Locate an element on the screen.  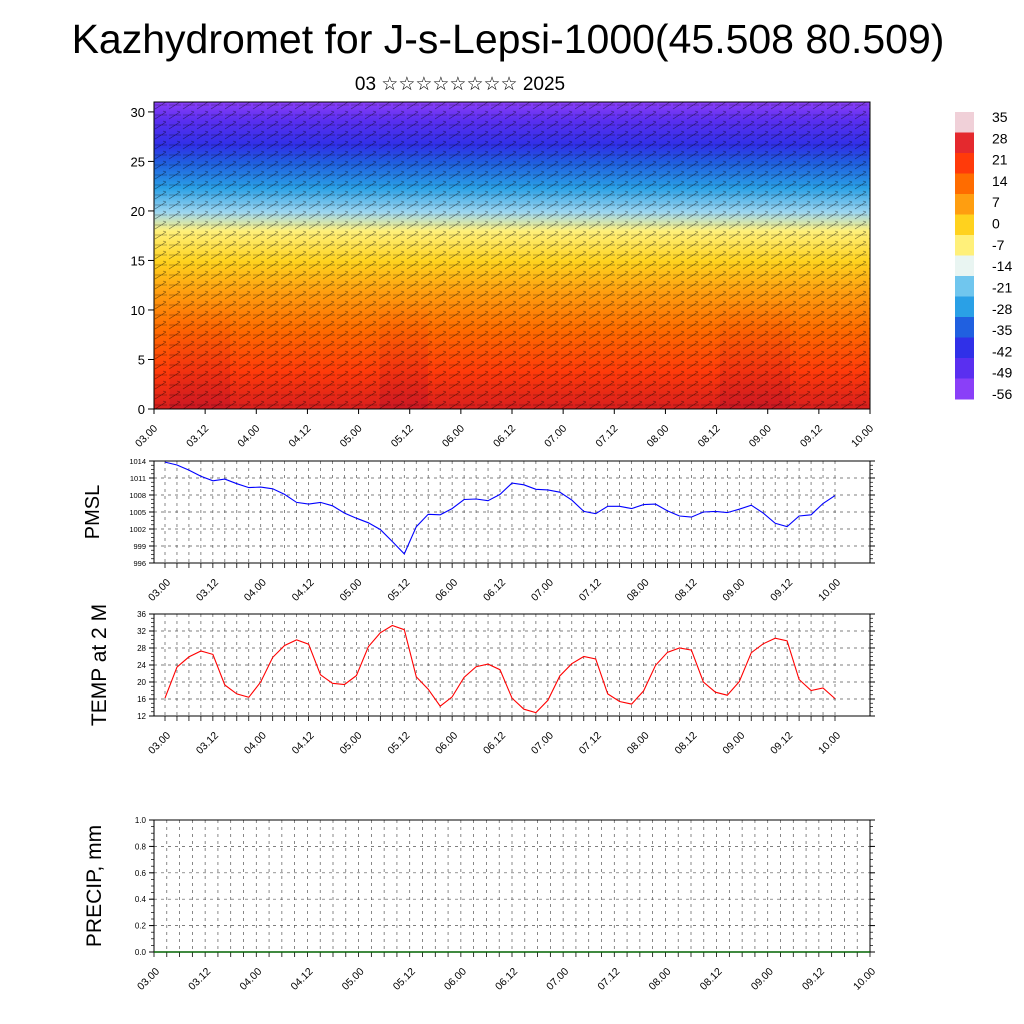
y-tick-label: 996 is located at coordinates (139, 563).